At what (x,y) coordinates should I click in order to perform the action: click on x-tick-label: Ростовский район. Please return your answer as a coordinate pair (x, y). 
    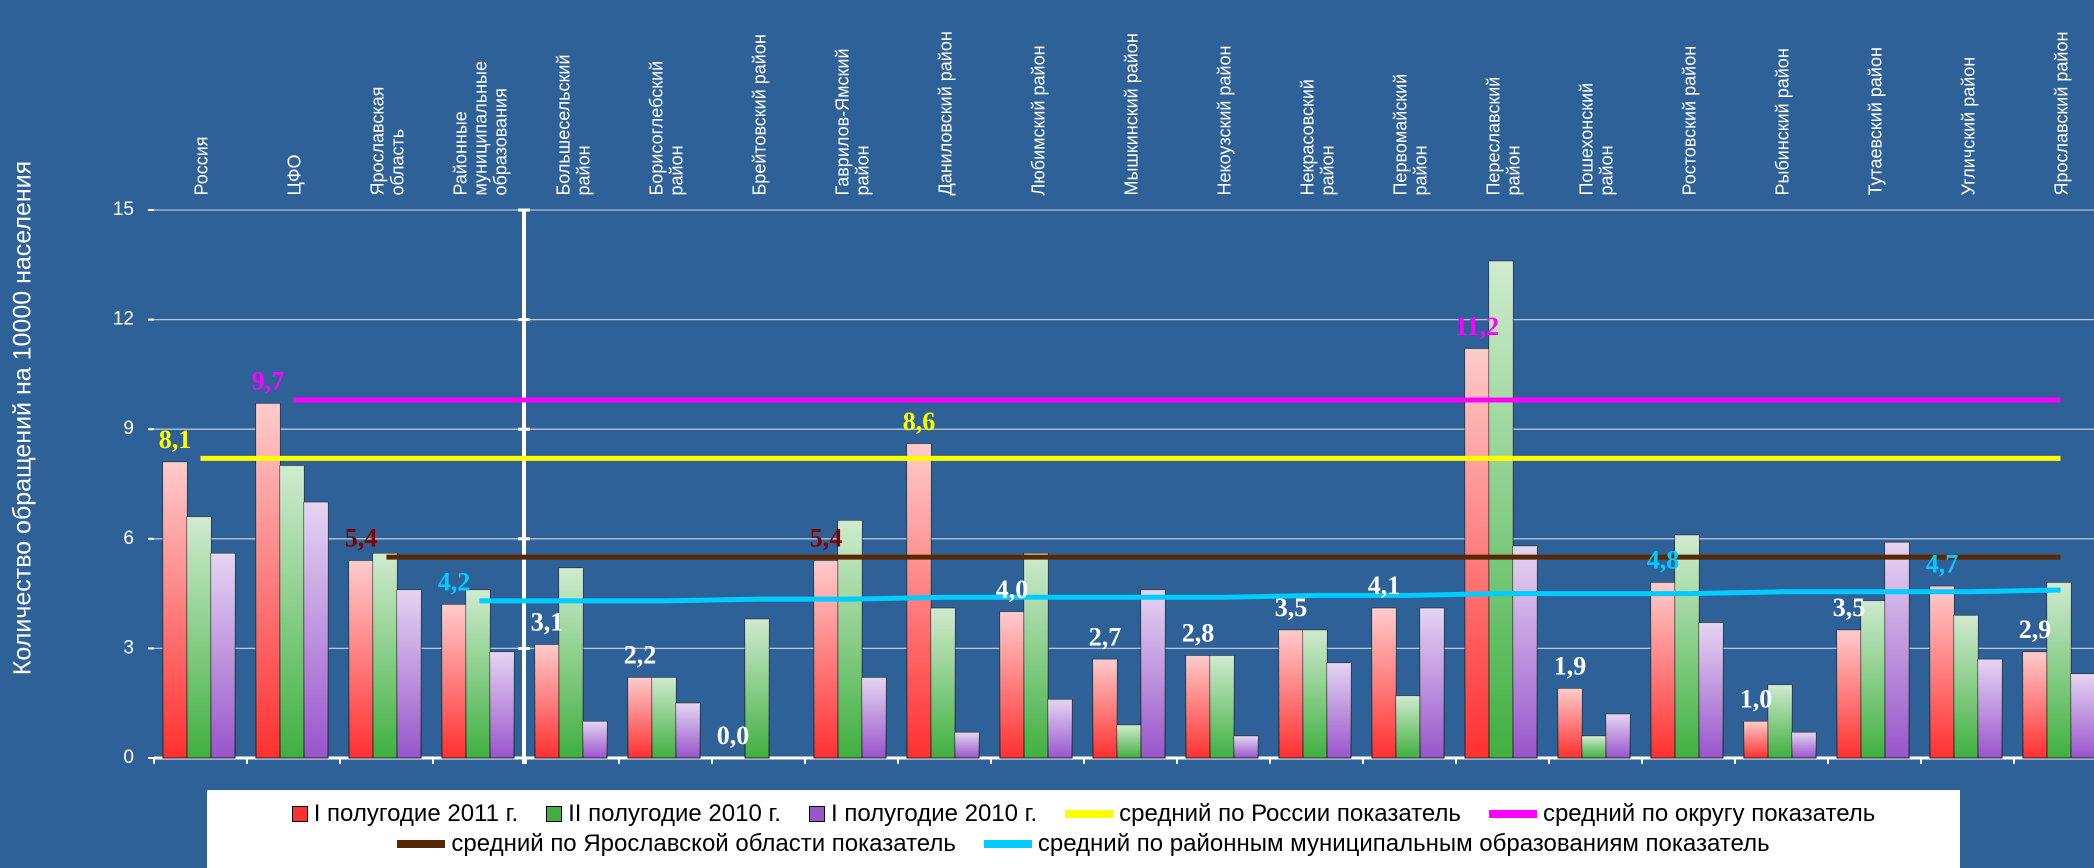
    Looking at the image, I should click on (1688, 120).